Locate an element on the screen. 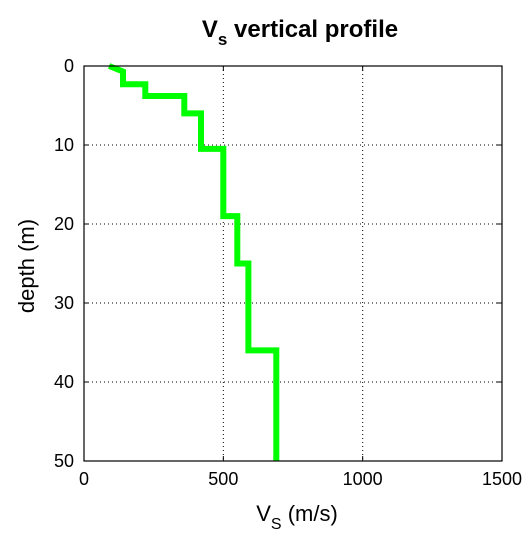 This screenshot has width=531, height=536. x-axis-label: VS (m/s) is located at coordinates (297, 517).